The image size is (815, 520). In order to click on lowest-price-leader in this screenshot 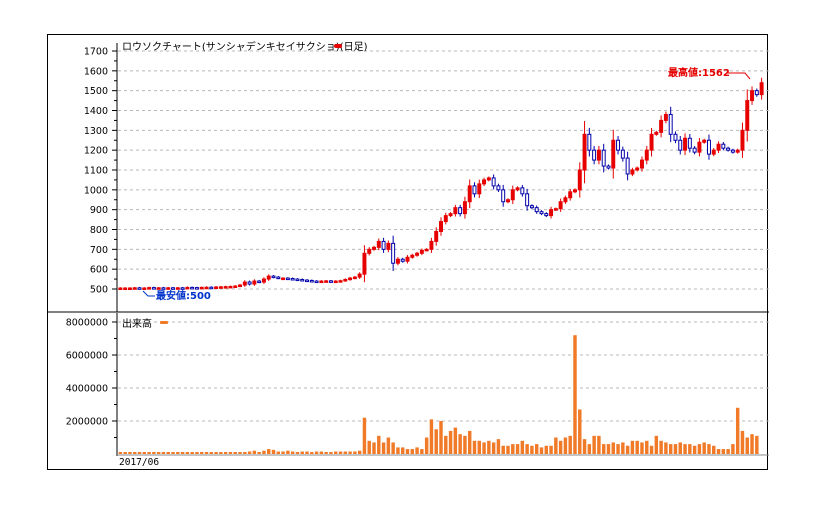, I will do `click(148, 293)`.